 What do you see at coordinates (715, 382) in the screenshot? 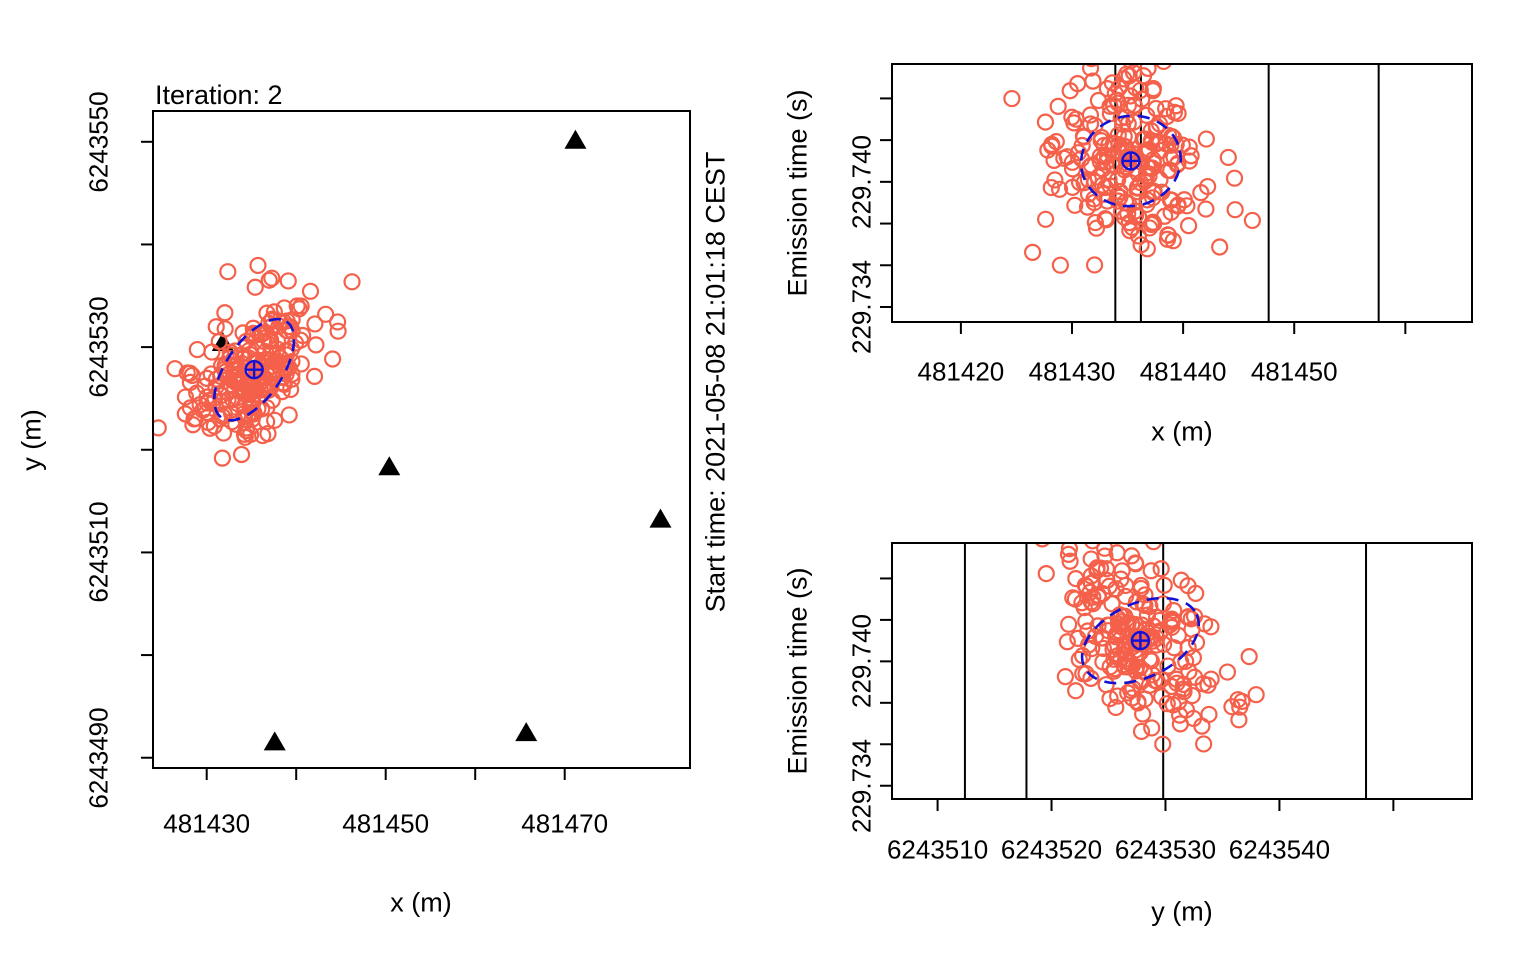
I see `start-time-annotation: Start time: 2021-05-08 21:01:18 CEST` at bounding box center [715, 382].